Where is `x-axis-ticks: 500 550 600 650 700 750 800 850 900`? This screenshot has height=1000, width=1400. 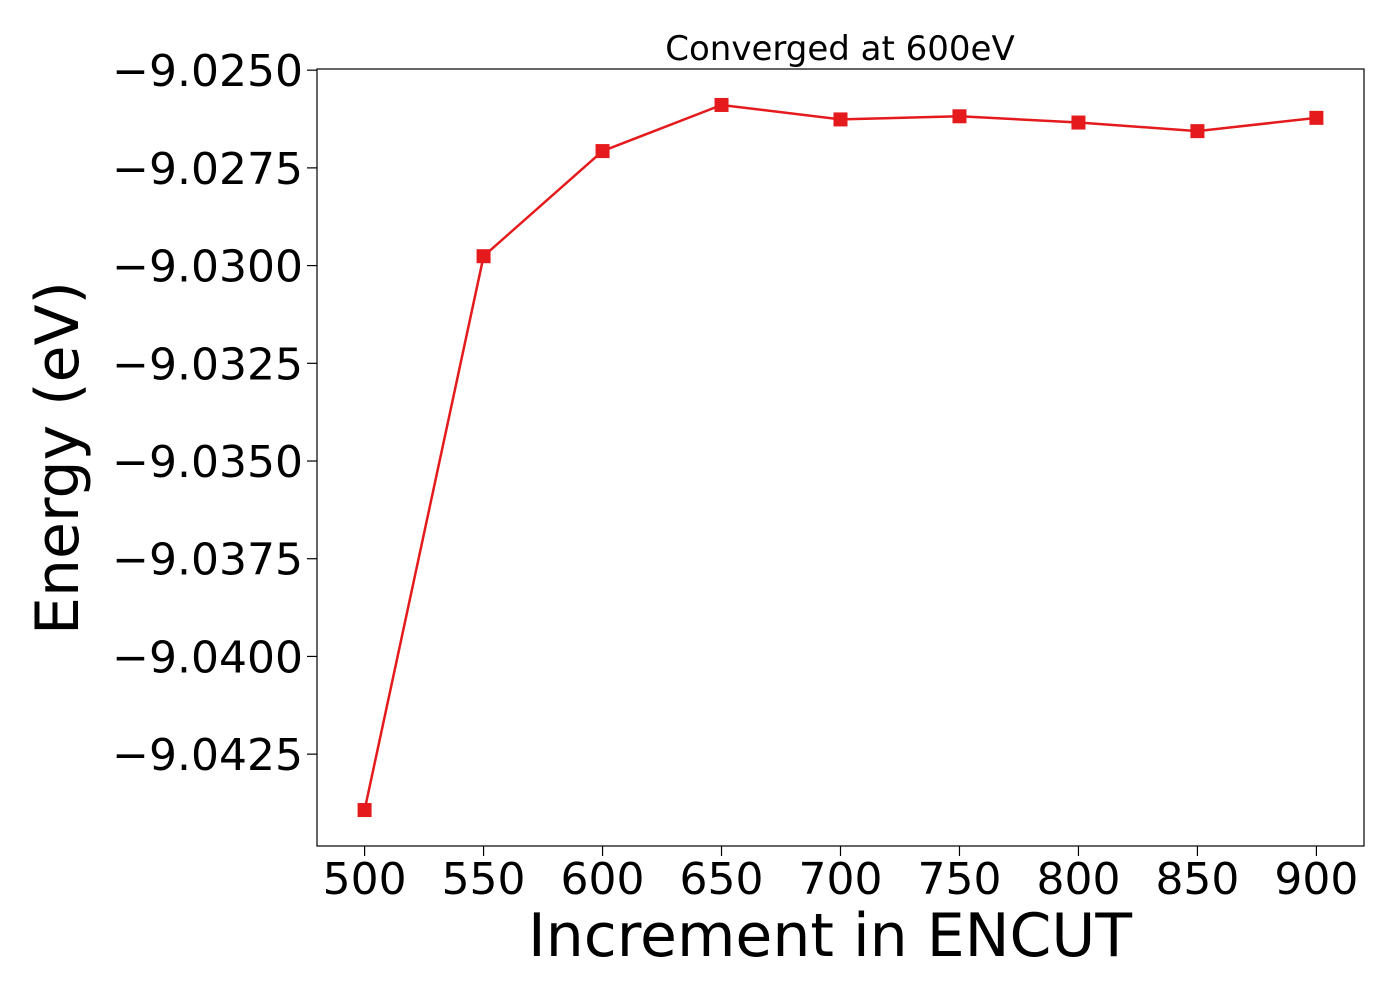
x-axis-ticks: 500 550 600 650 700 750 800 850 900 is located at coordinates (840, 875).